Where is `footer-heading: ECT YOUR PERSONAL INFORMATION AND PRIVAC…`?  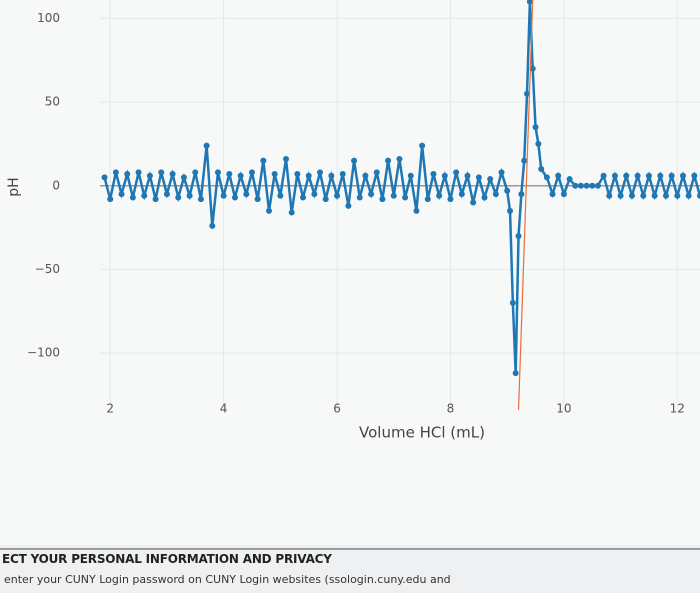
footer-heading: ECT YOUR PERSONAL INFORMATION AND PRIVAC… is located at coordinates (167, 559).